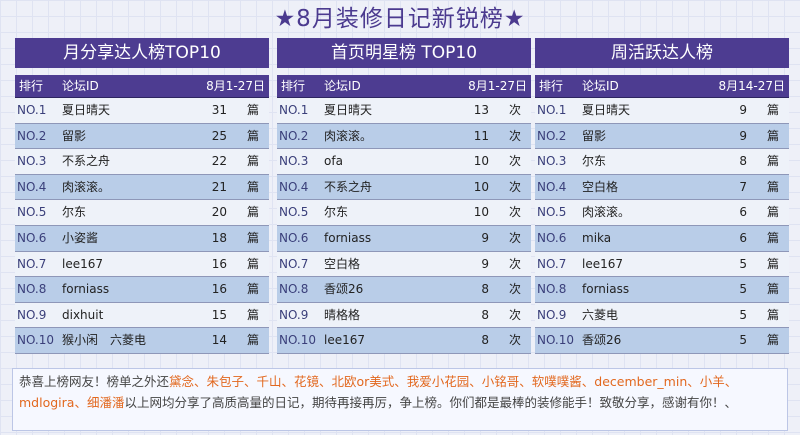 The height and width of the screenshot is (435, 800). What do you see at coordinates (662, 162) in the screenshot?
I see `table-row: NO.3 尔东 8 篇` at bounding box center [662, 162].